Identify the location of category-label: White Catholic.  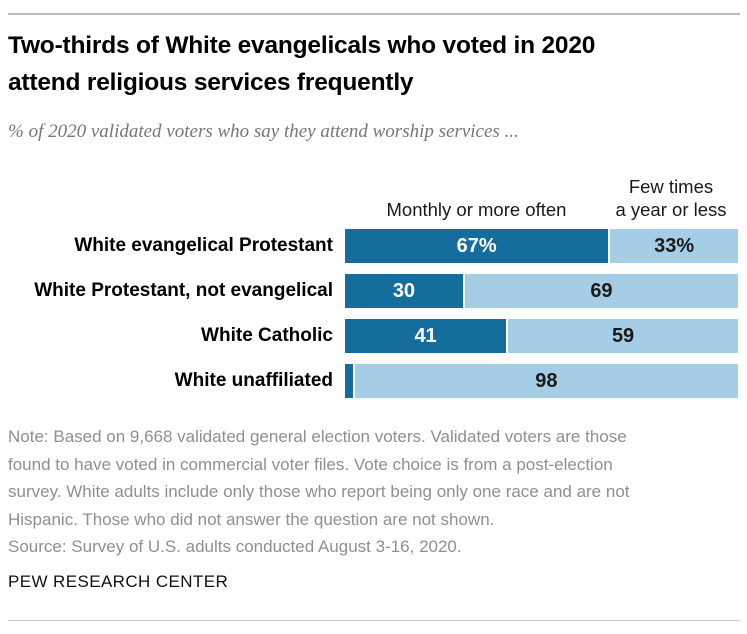
(267, 335).